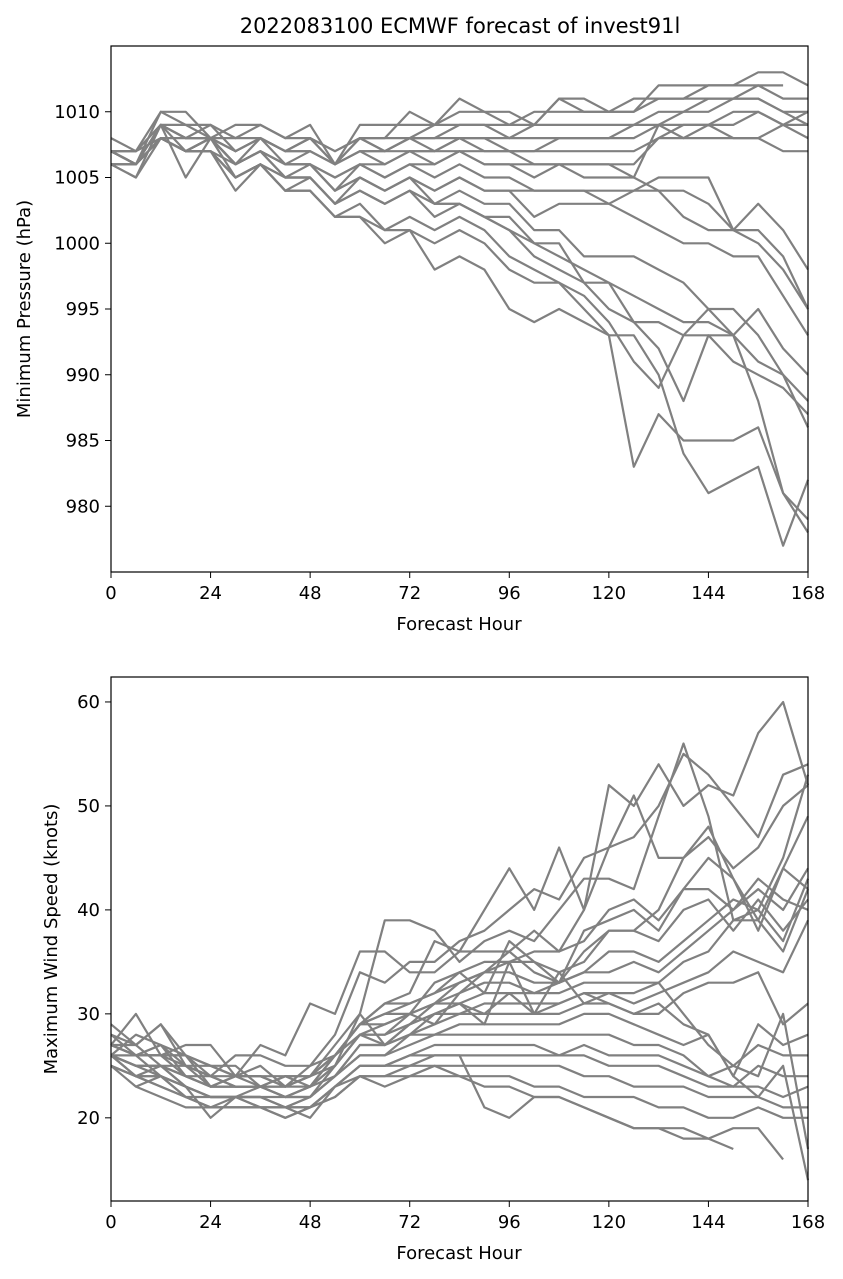 Image resolution: width=843 pixels, height=1279 pixels. Describe the element at coordinates (708, 593) in the screenshot. I see `pressure-x-tick-label: 144` at that location.